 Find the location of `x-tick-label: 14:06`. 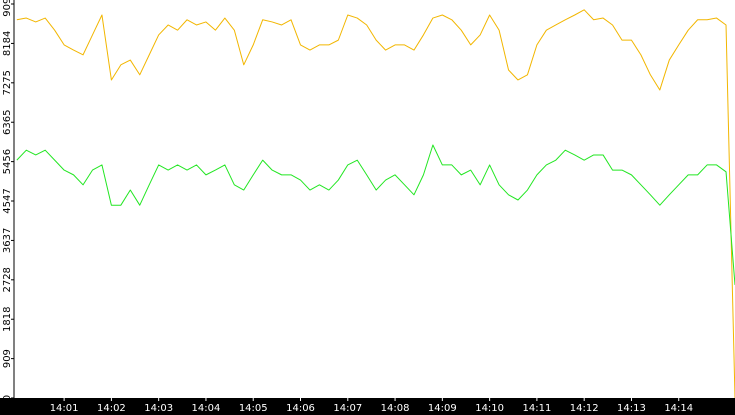

x-tick-label: 14:06 is located at coordinates (300, 408).